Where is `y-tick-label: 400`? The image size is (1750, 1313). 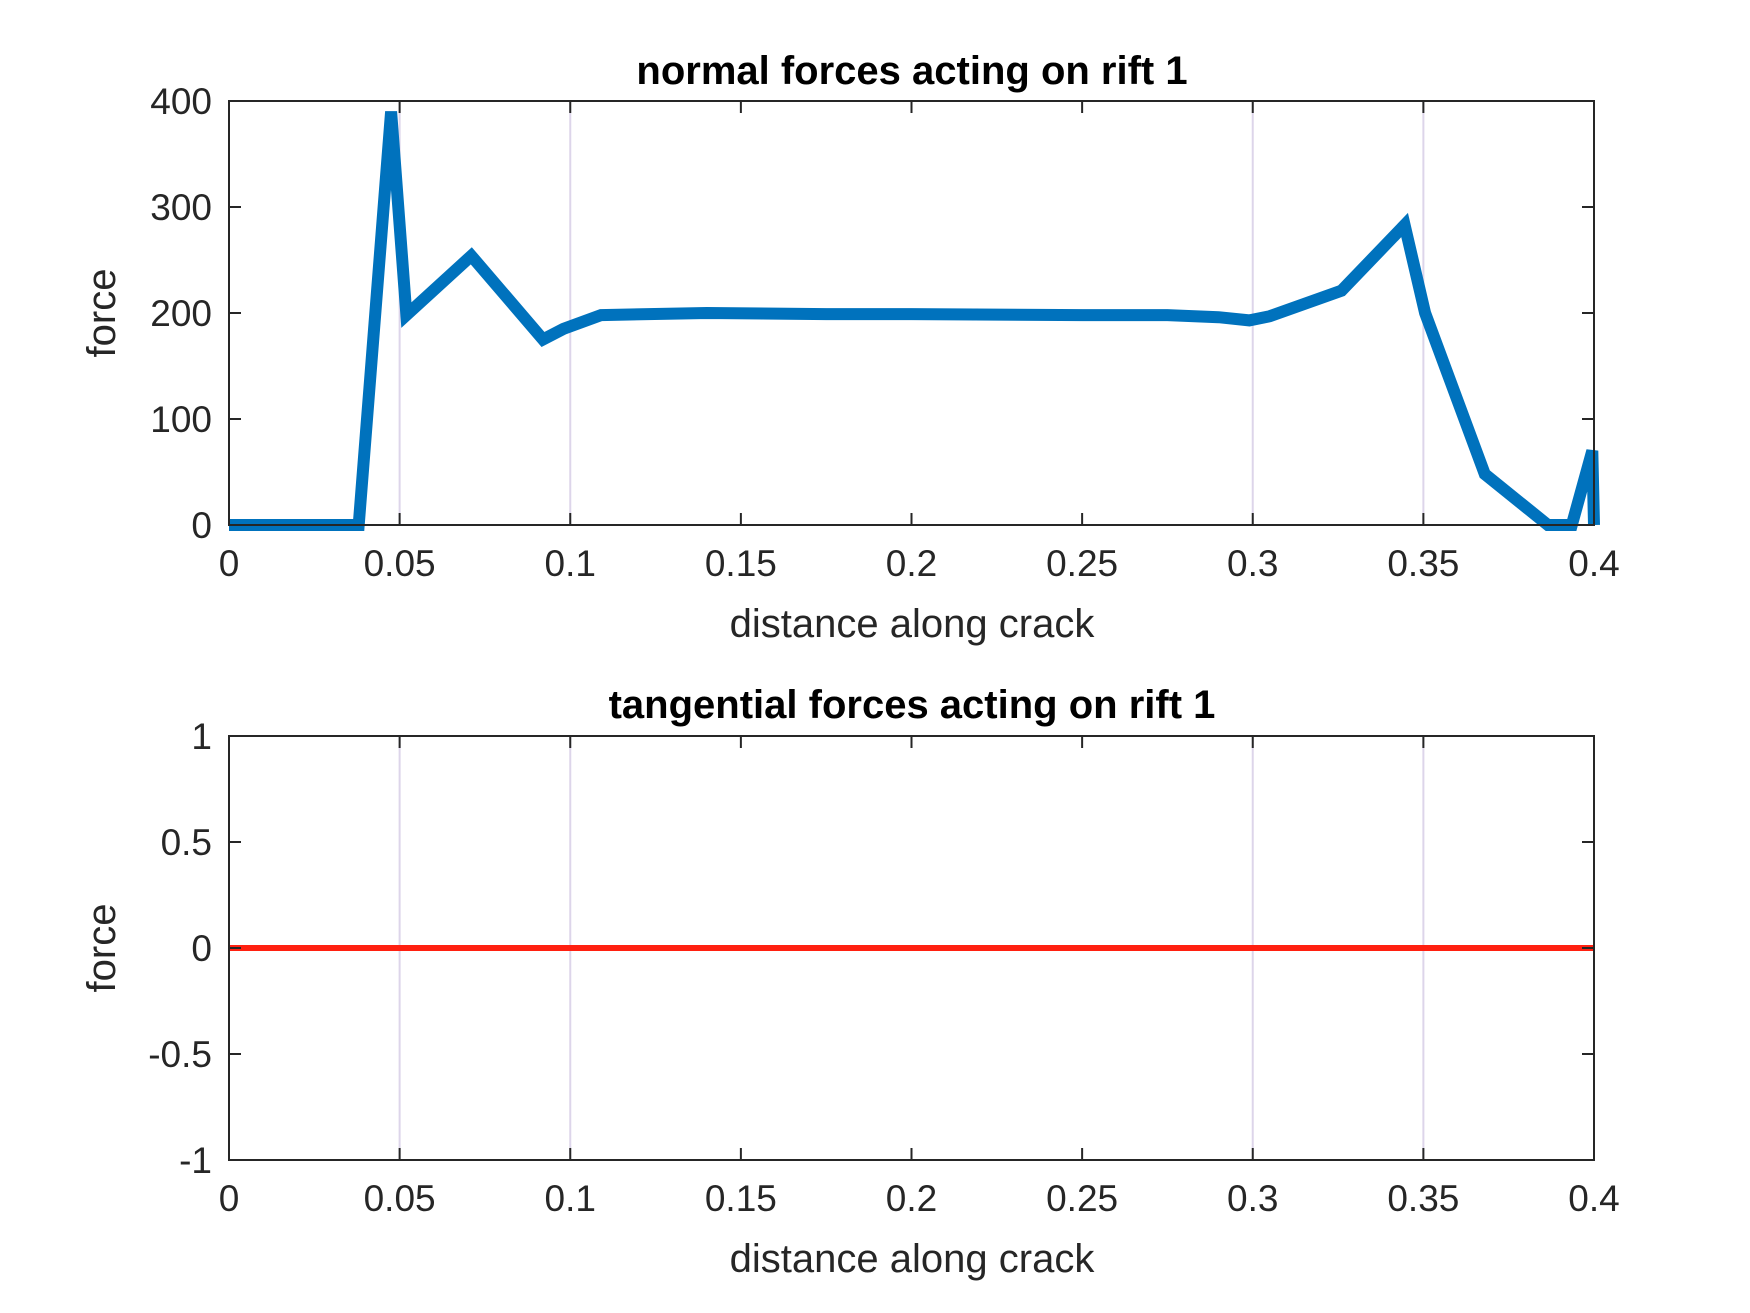 y-tick-label: 400 is located at coordinates (181, 101).